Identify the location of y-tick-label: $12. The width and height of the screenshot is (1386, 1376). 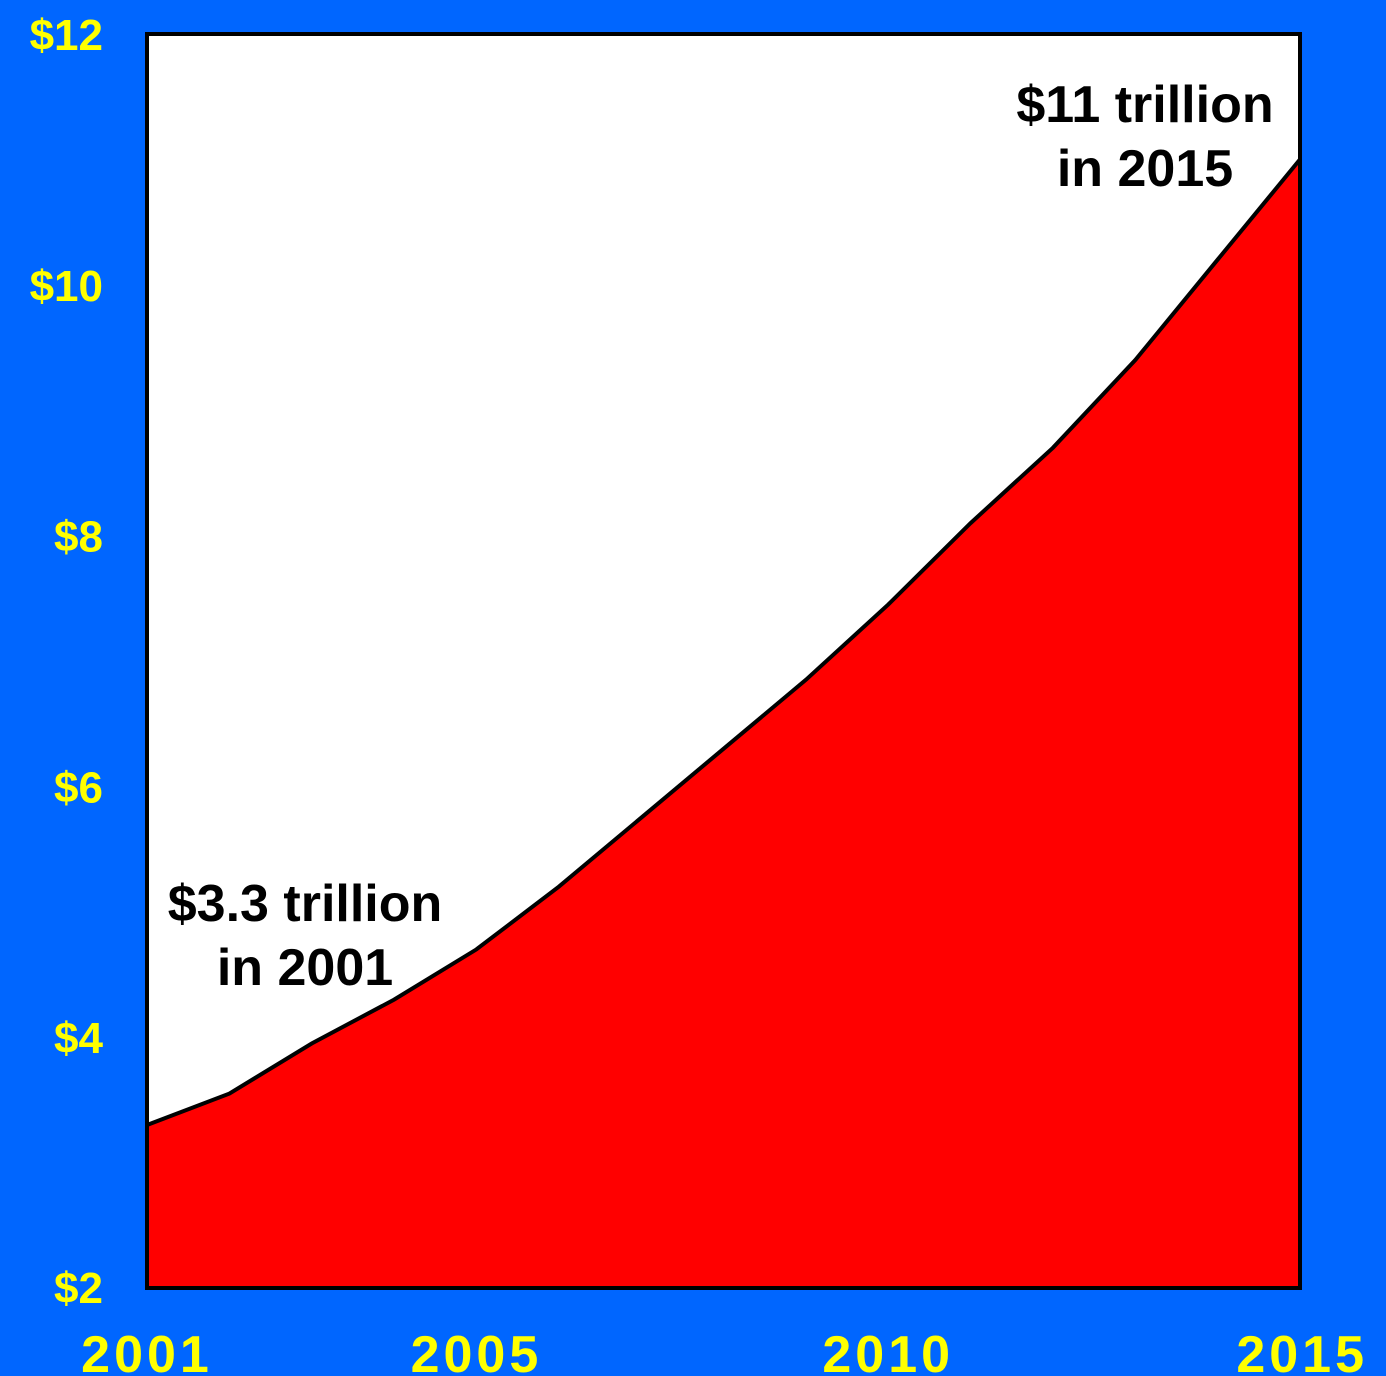
(66, 35).